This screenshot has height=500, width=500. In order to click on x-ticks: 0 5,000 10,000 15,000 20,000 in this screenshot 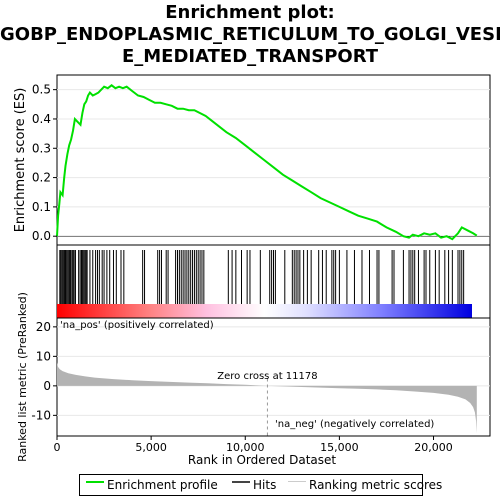, I will do `click(253, 445)`.